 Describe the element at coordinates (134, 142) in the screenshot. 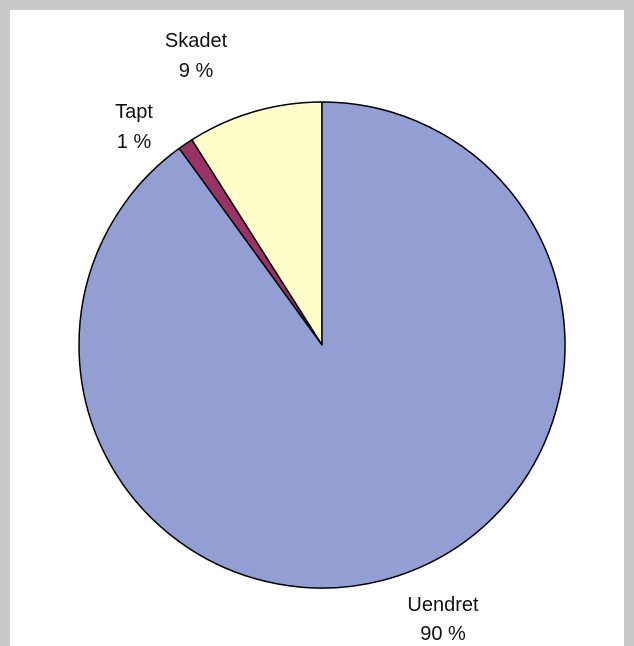

I see `label-tapt-value: 1 %` at that location.